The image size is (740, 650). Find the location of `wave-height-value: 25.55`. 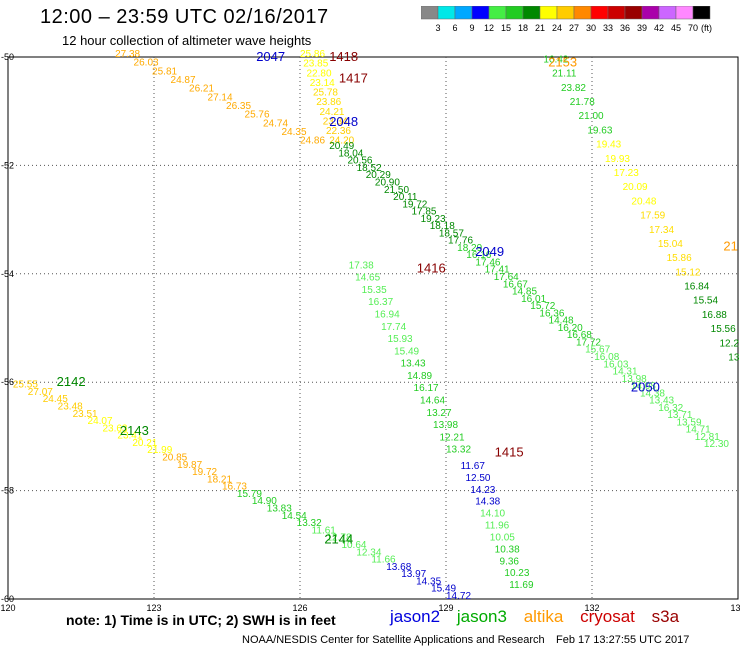

wave-height-value: 25.55 is located at coordinates (25, 385).